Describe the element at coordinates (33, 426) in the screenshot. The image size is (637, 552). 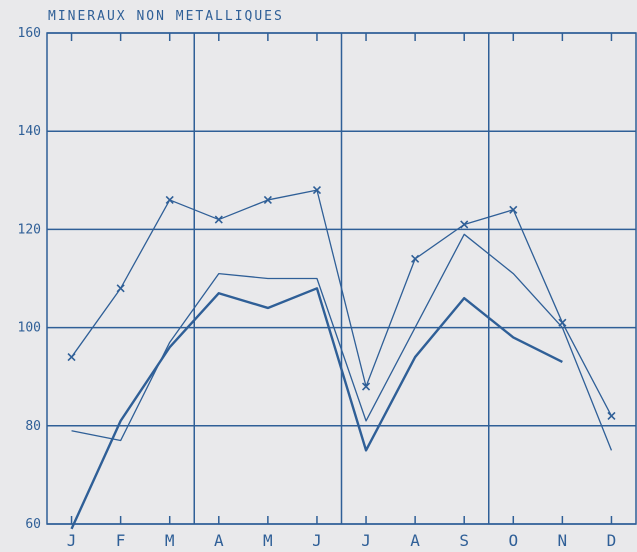
I see `y-tick-label: 80` at that location.